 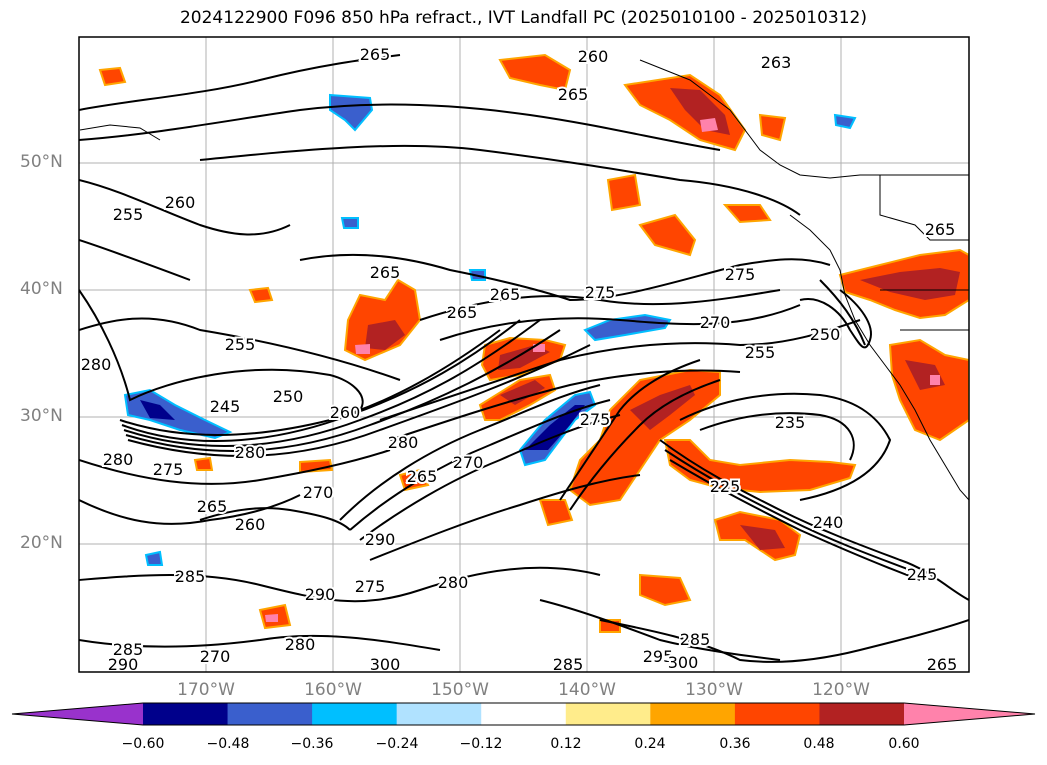 I want to click on colorbar-tick: −0.24, so click(x=397, y=744).